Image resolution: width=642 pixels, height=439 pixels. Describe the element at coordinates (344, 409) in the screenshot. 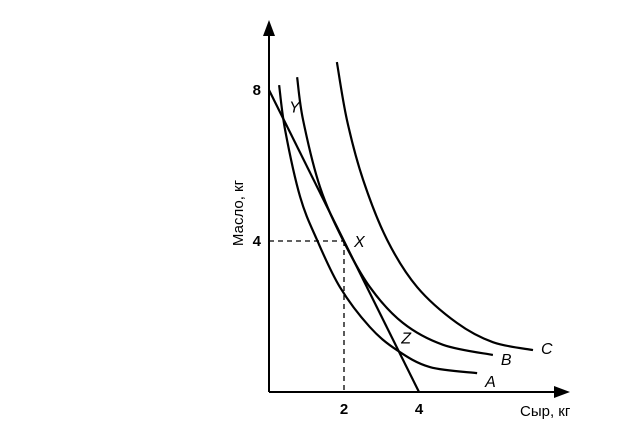

I see `x-tick-label: 2` at that location.